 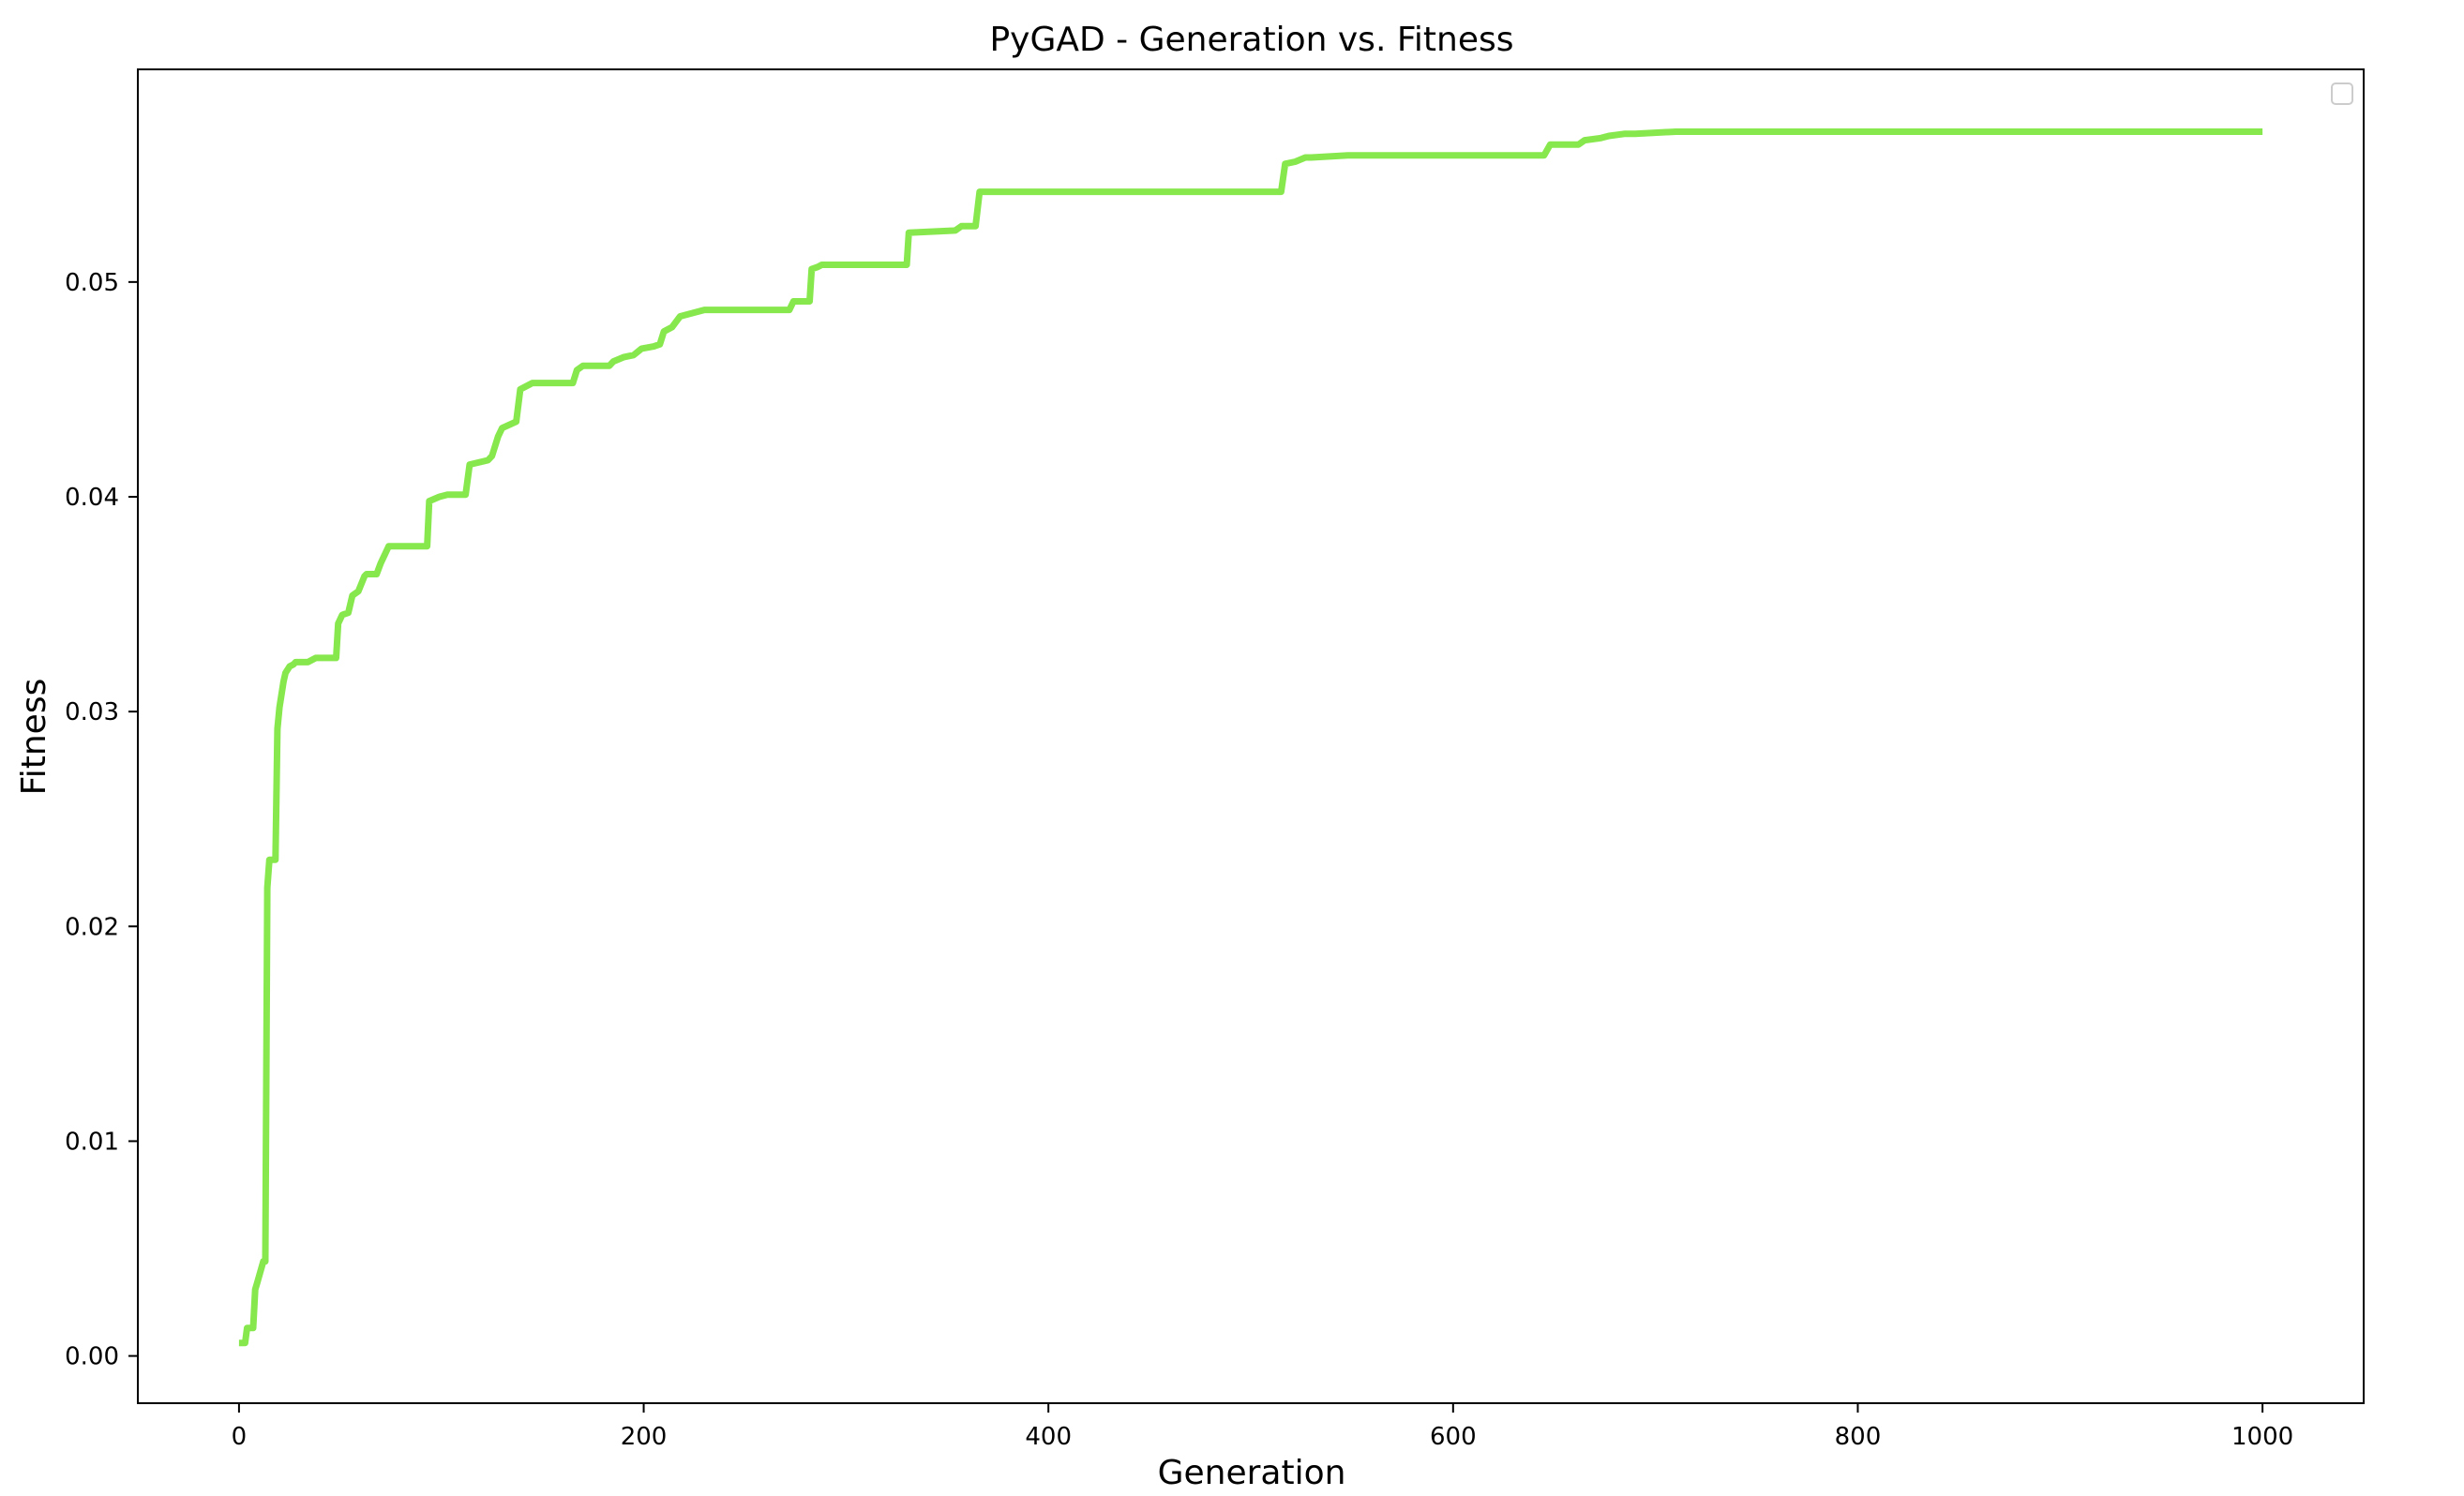 I want to click on y-axis-ticks: 0.00 0.01 0.02 0.03 0.04 0.05, so click(x=101, y=820).